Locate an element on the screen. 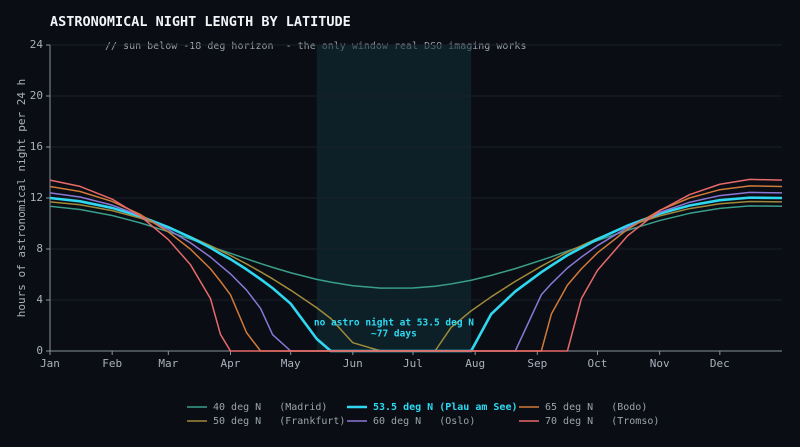  y-tick-label: 4 is located at coordinates (39, 299).